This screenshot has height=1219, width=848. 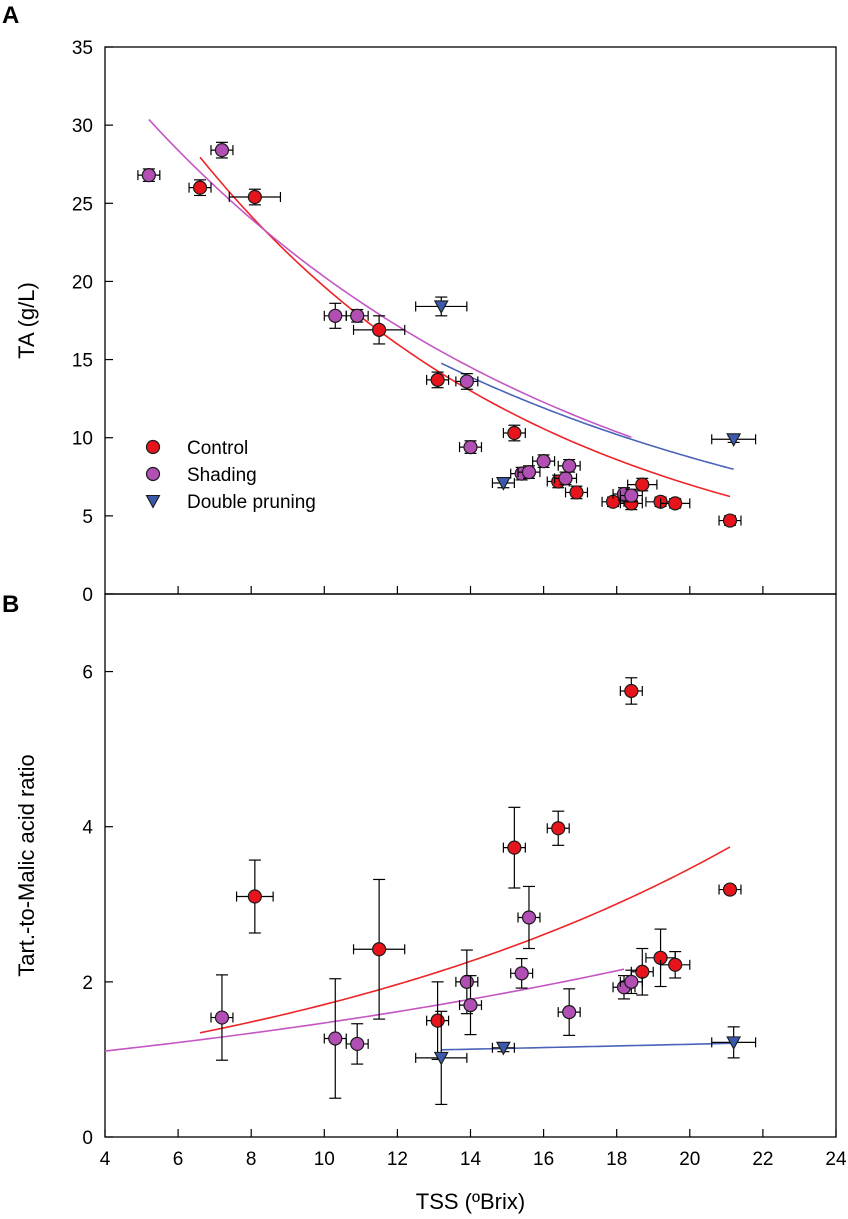 What do you see at coordinates (26, 320) in the screenshot?
I see `y-axis-title: TA (g/L)` at bounding box center [26, 320].